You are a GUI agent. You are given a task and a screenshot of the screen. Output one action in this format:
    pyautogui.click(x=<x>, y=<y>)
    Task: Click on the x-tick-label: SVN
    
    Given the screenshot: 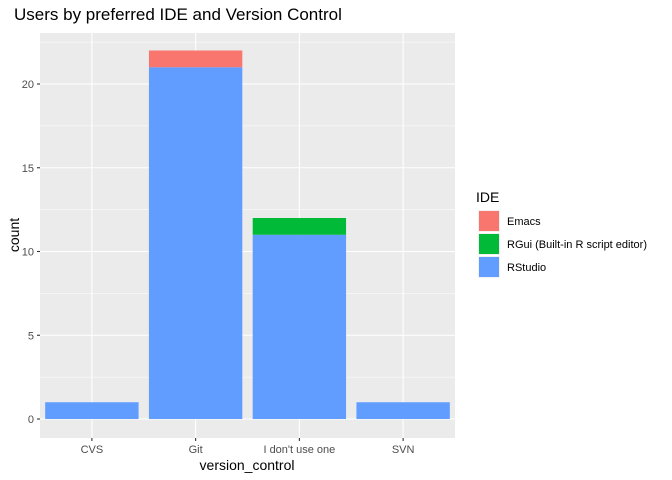 What is the action you would take?
    pyautogui.click(x=403, y=450)
    